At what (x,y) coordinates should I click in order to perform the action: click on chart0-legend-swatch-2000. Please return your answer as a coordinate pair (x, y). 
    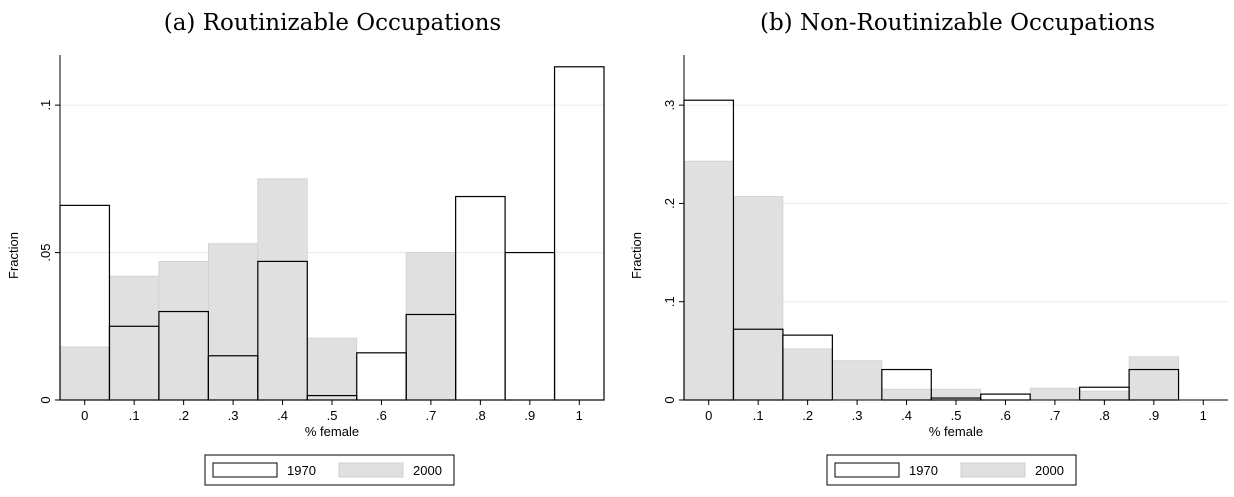
    Looking at the image, I should click on (371, 470).